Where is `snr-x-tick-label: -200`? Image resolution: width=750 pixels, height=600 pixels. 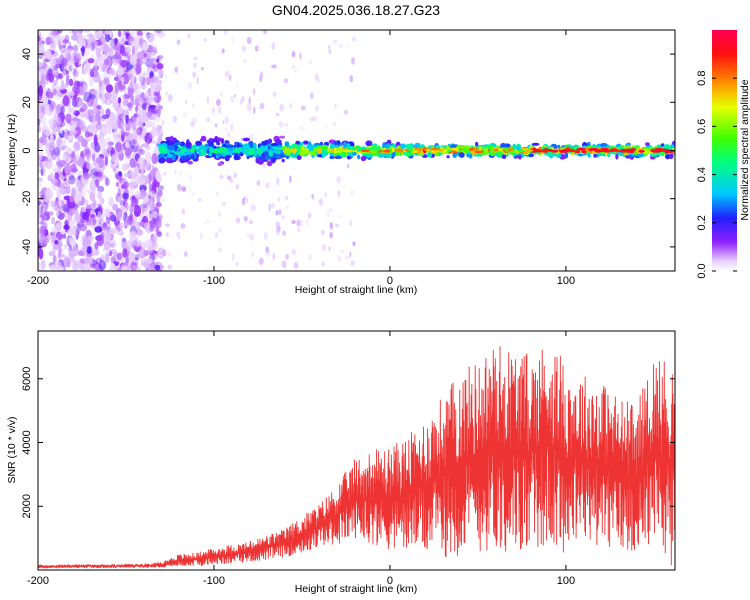
snr-x-tick-label: -200 is located at coordinates (38, 581).